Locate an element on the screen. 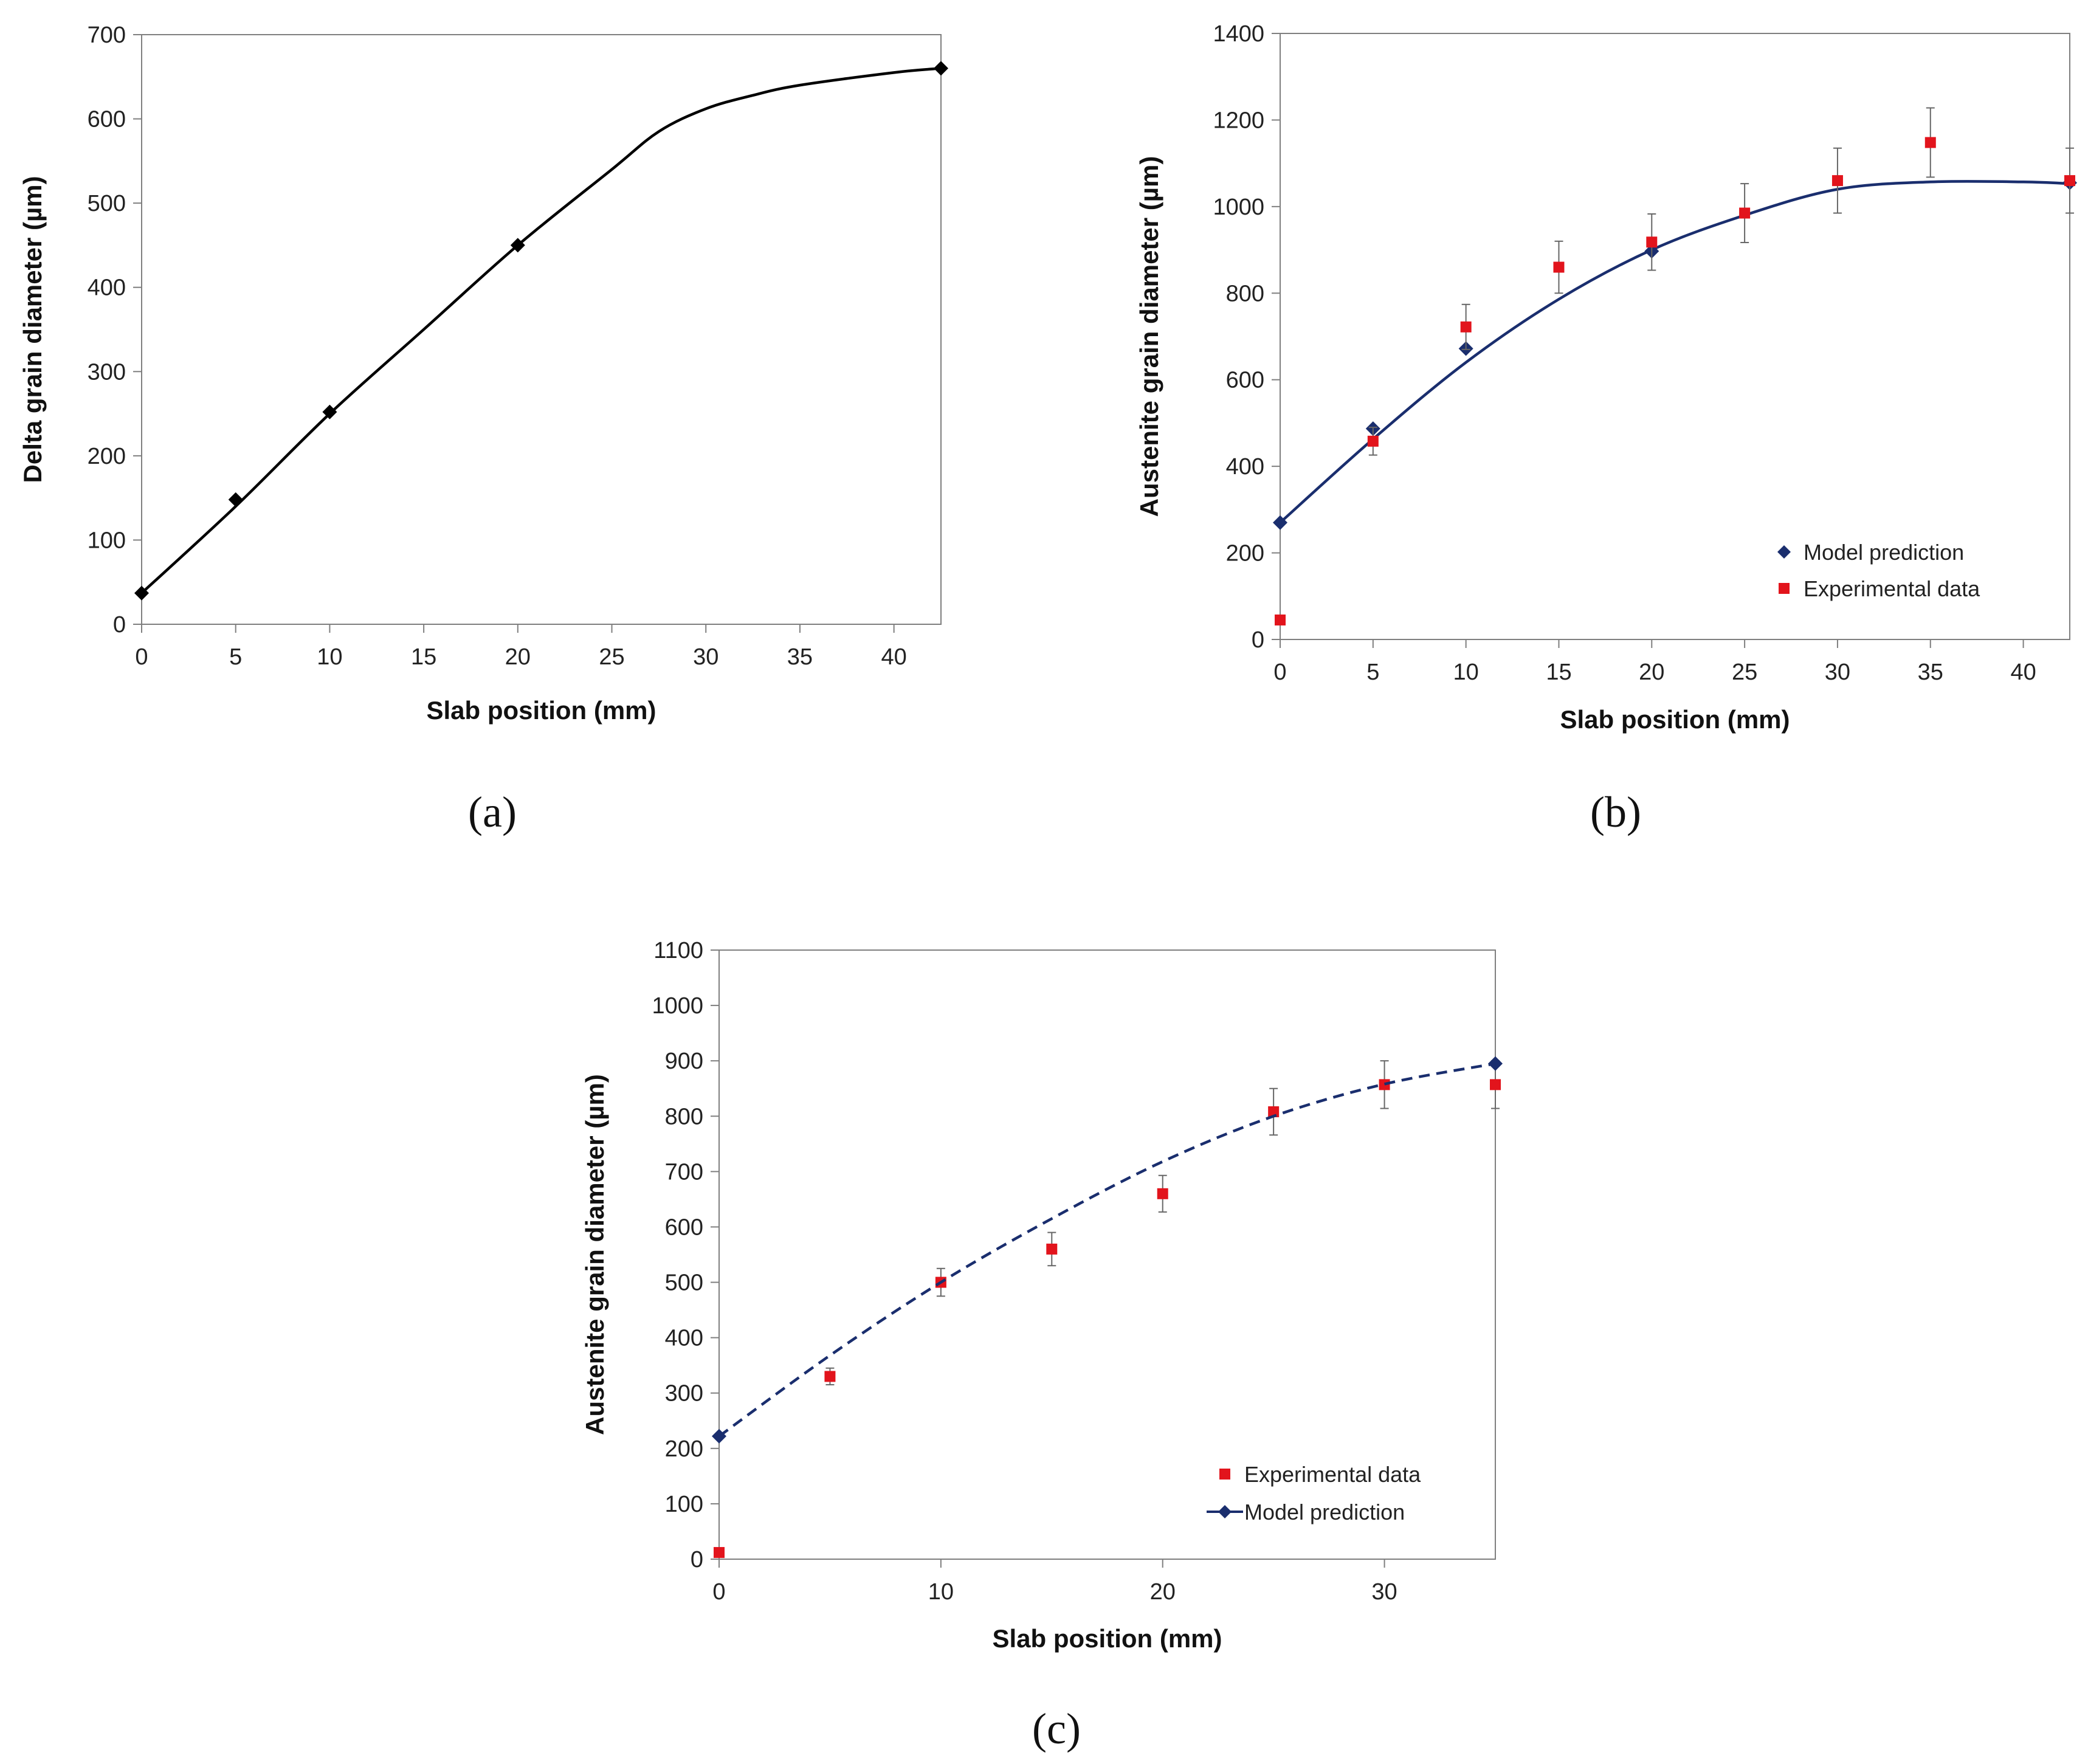 Image resolution: width=2088 pixels, height=1764 pixels. panel-label: (a) is located at coordinates (493, 812).